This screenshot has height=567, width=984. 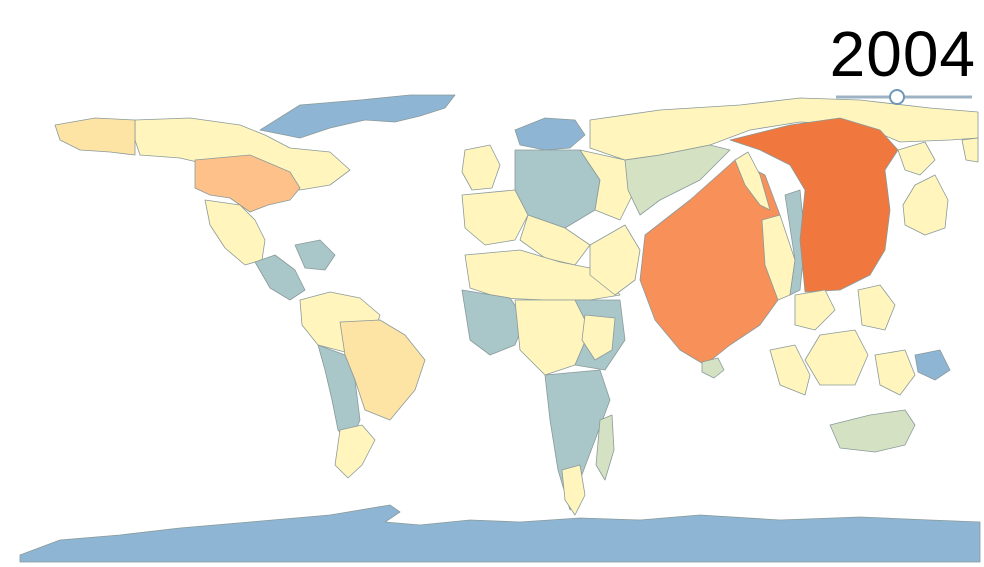 I want to click on region-middle-east, so click(x=615, y=260).